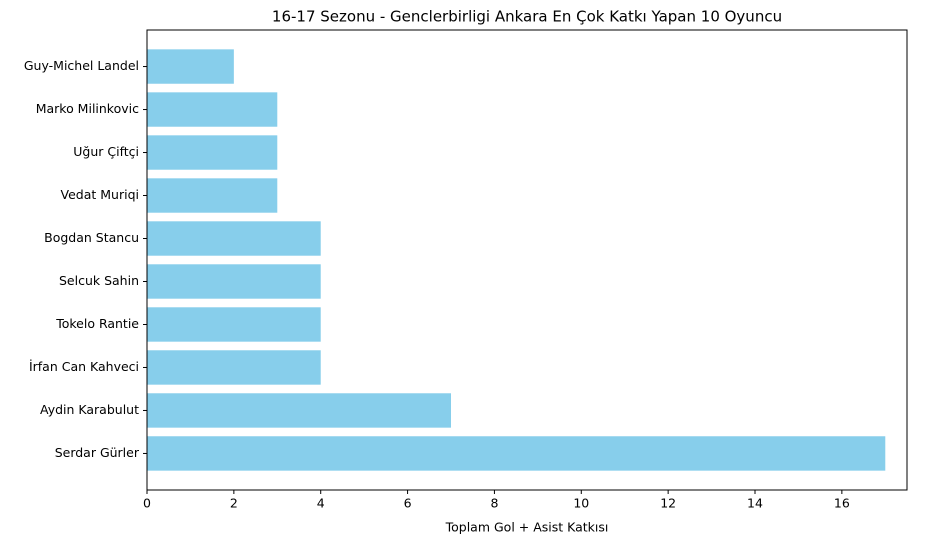  What do you see at coordinates (81, 65) in the screenshot?
I see `y-tick-label: Guy-Michel Landel` at bounding box center [81, 65].